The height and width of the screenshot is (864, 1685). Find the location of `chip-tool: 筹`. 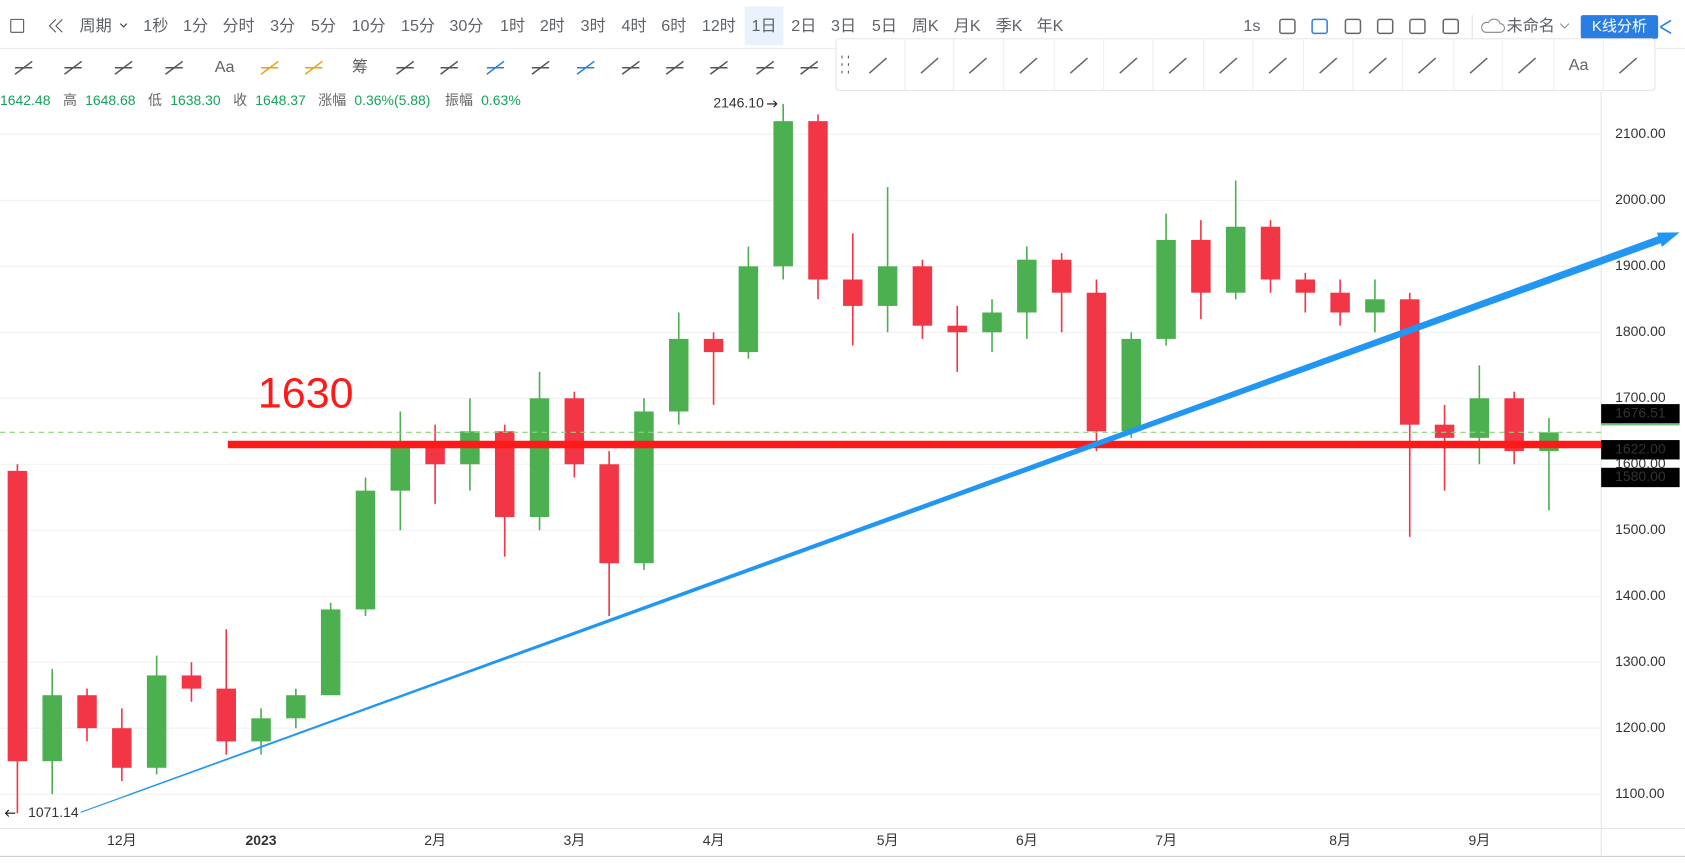

chip-tool: 筹 is located at coordinates (360, 67).